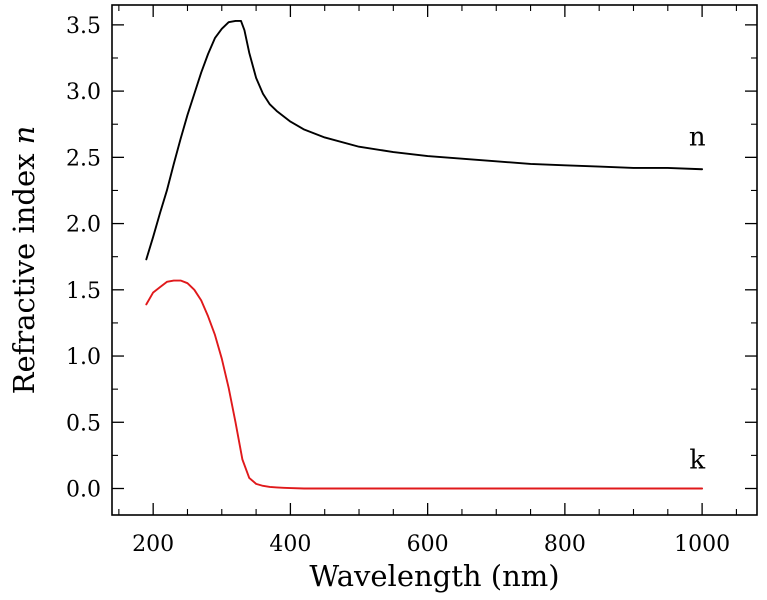 Image resolution: width=767 pixels, height=600 pixels. Describe the element at coordinates (83, 357) in the screenshot. I see `y-tick-label: 1.0` at that location.